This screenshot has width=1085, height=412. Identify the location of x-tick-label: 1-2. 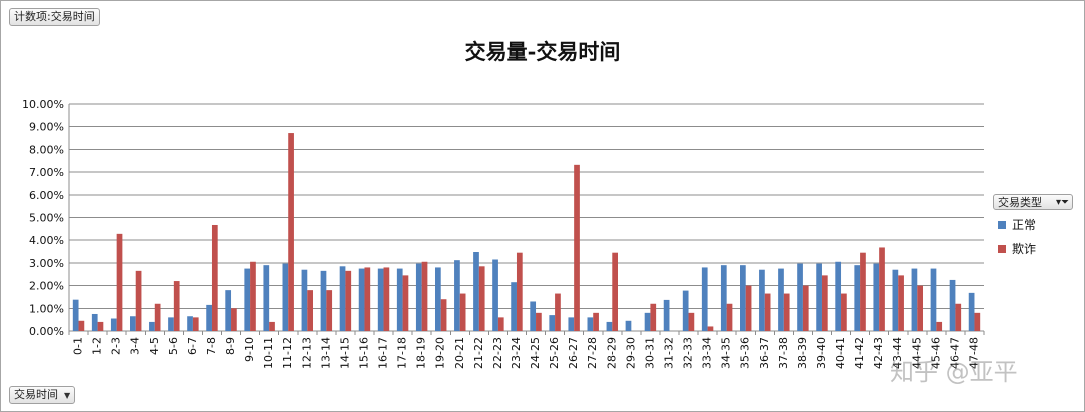
(97, 346).